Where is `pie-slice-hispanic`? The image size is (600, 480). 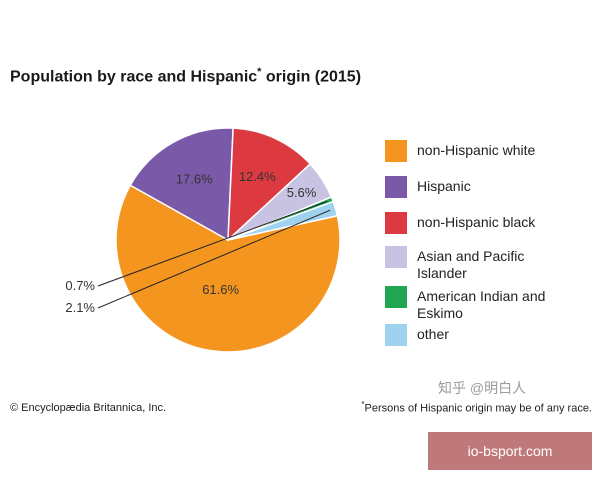
pie-slice-hispanic is located at coordinates (181, 184).